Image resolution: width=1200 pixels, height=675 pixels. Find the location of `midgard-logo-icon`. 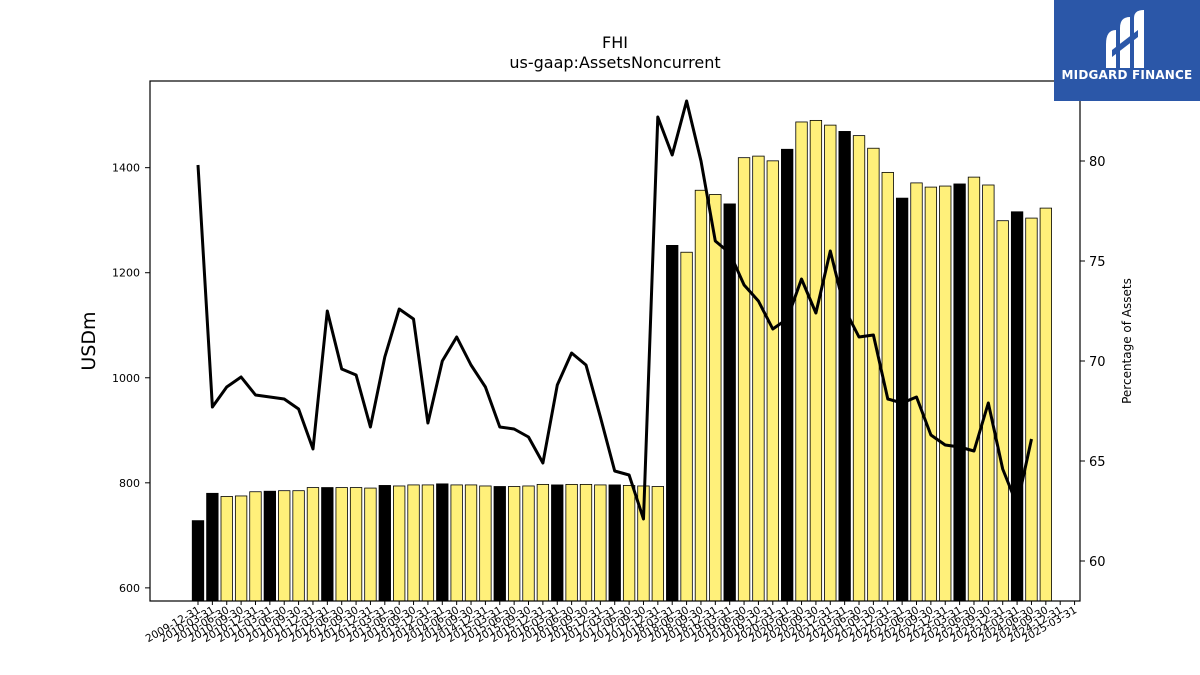

midgard-logo-icon is located at coordinates (1125, 39).